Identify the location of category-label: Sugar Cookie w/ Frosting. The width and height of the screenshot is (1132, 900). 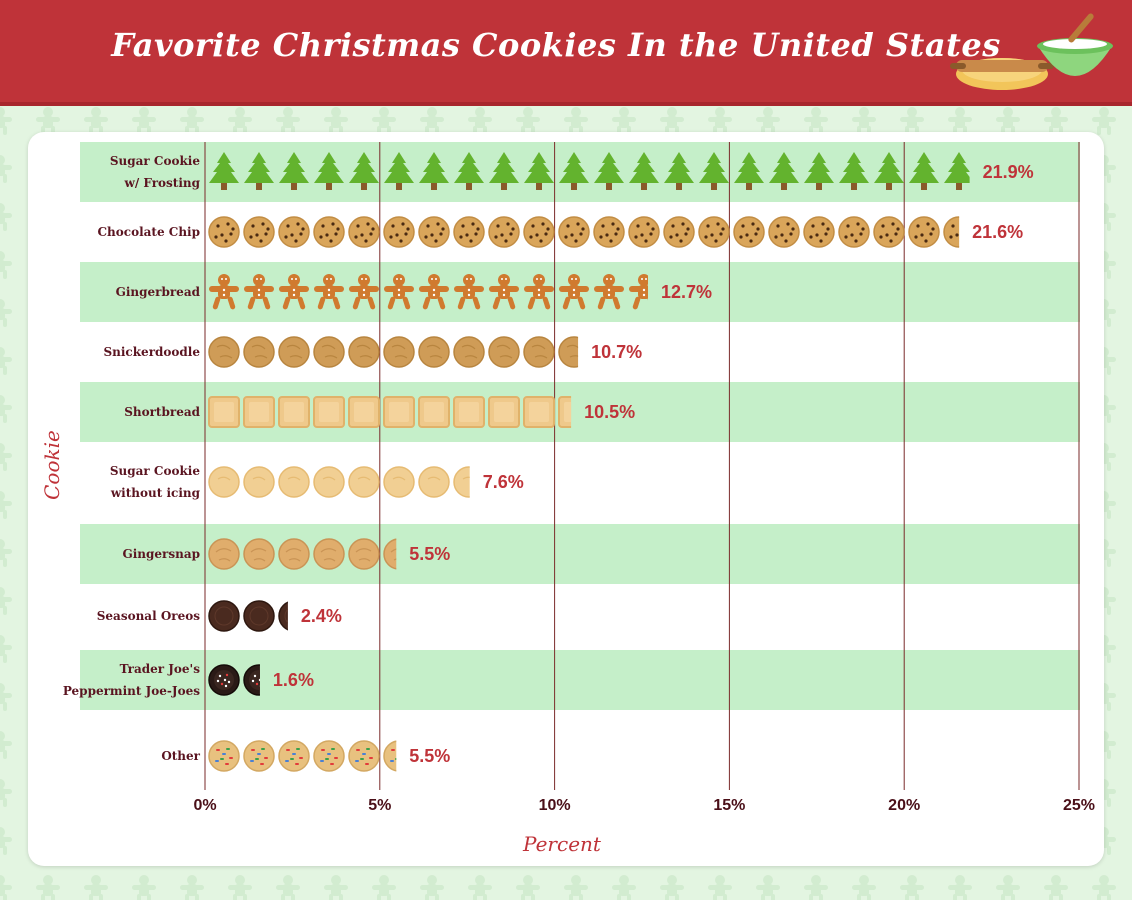
(155, 172).